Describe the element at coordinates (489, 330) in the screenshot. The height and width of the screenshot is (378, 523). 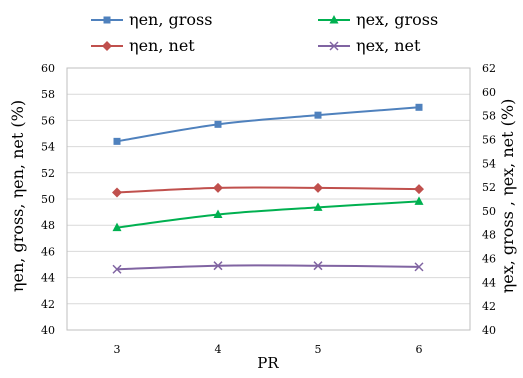
I see `right-tick-label: 40` at that location.